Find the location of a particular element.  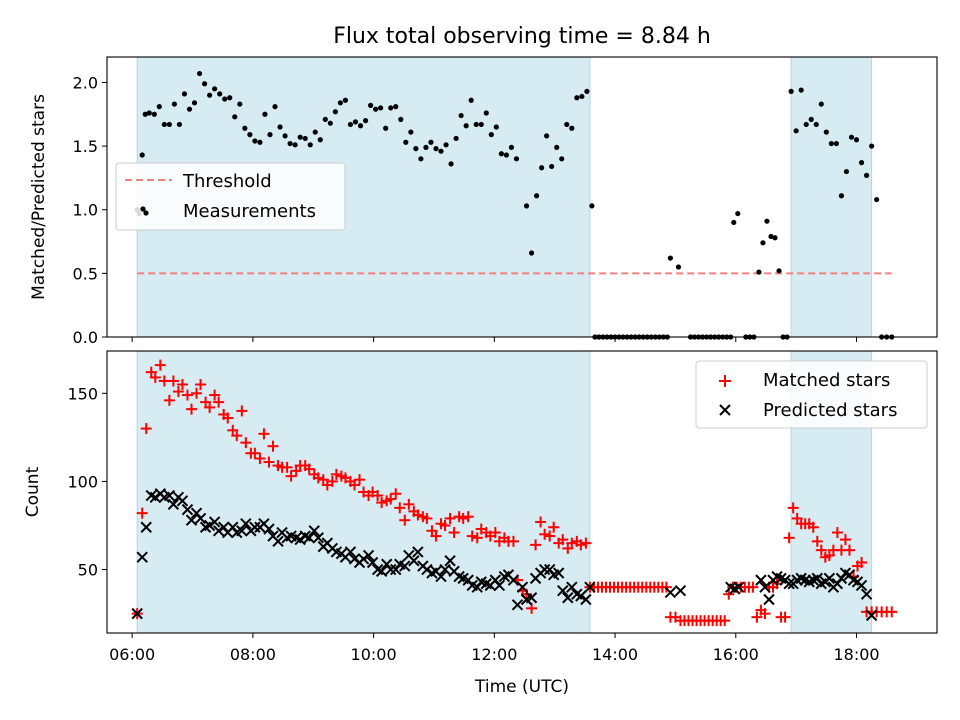

predicted-legend-marker is located at coordinates (725, 410).